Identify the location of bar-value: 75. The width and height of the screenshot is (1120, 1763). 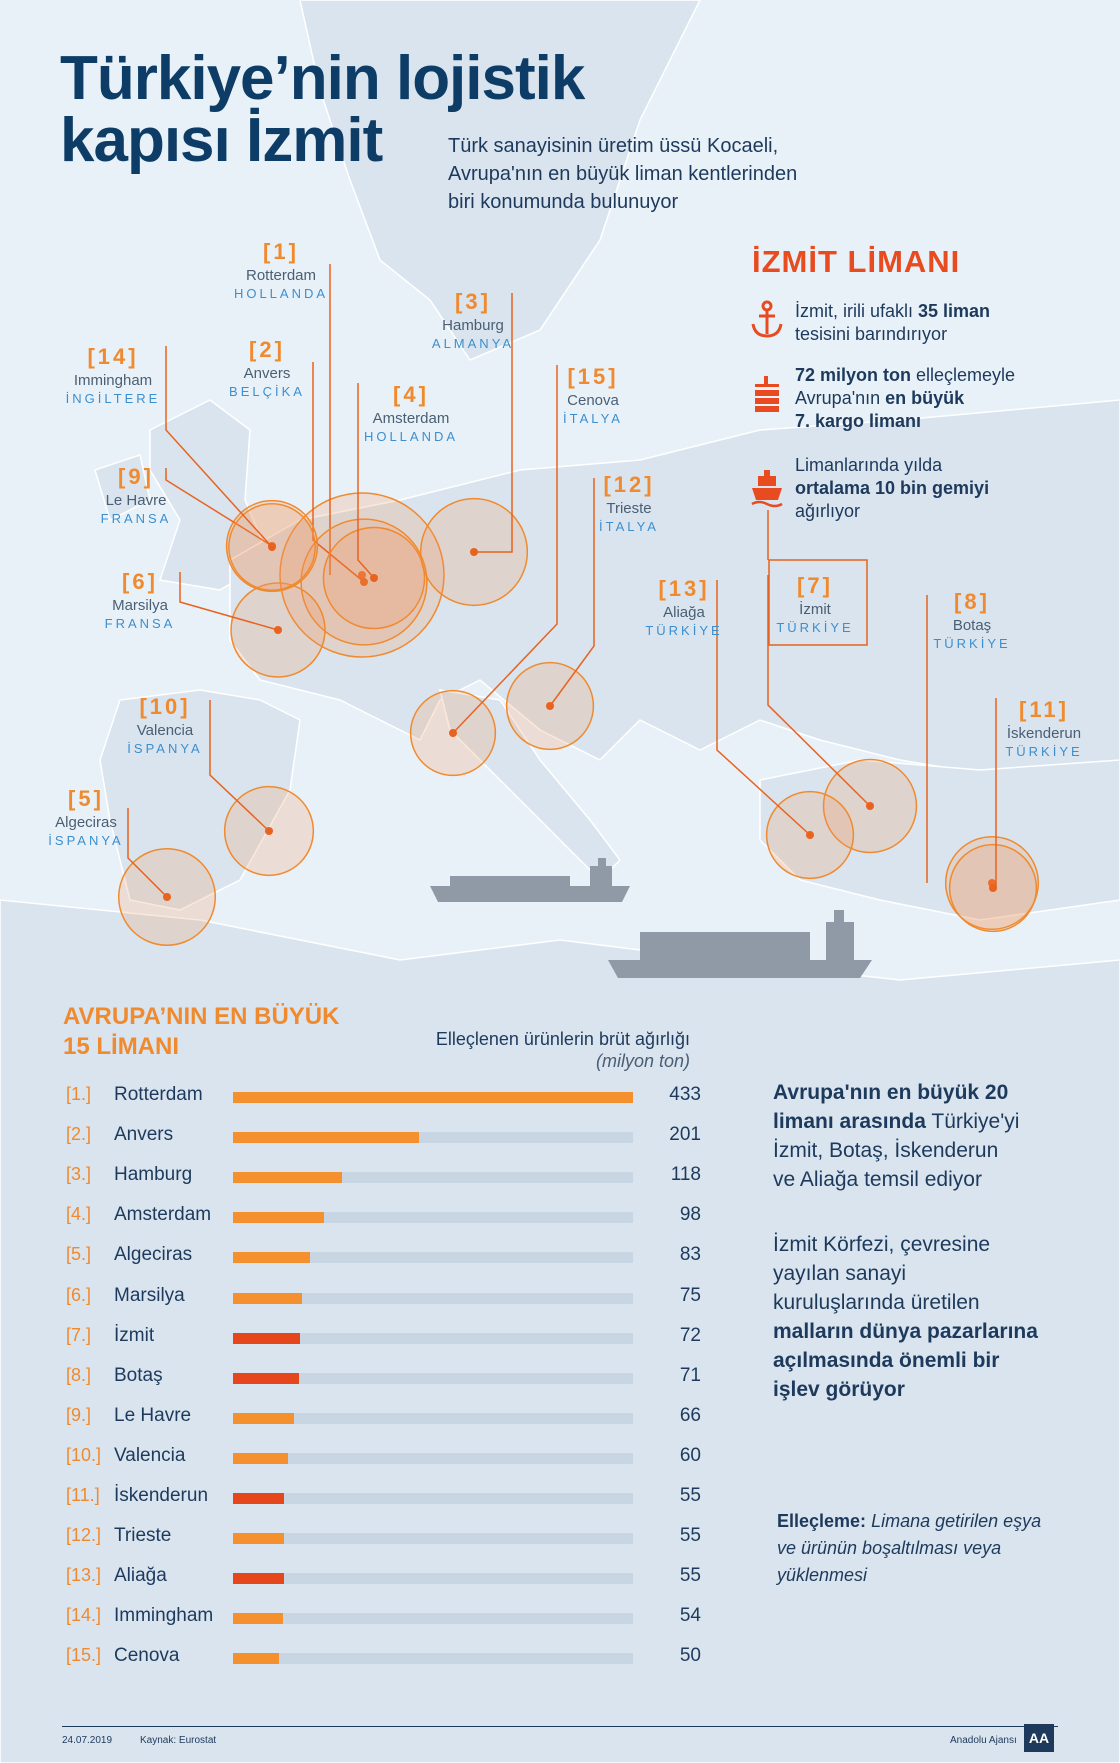
(690, 1295).